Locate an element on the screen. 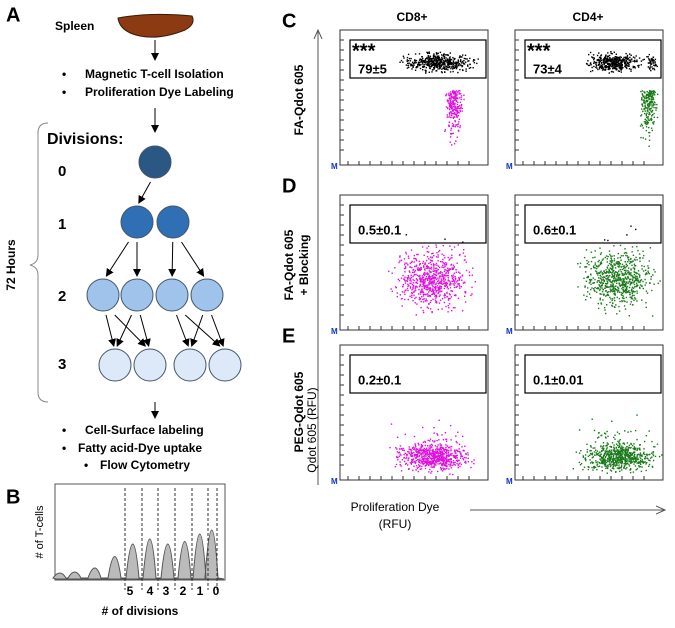 The width and height of the screenshot is (675, 628). column-header: CD4+ is located at coordinates (587, 17).